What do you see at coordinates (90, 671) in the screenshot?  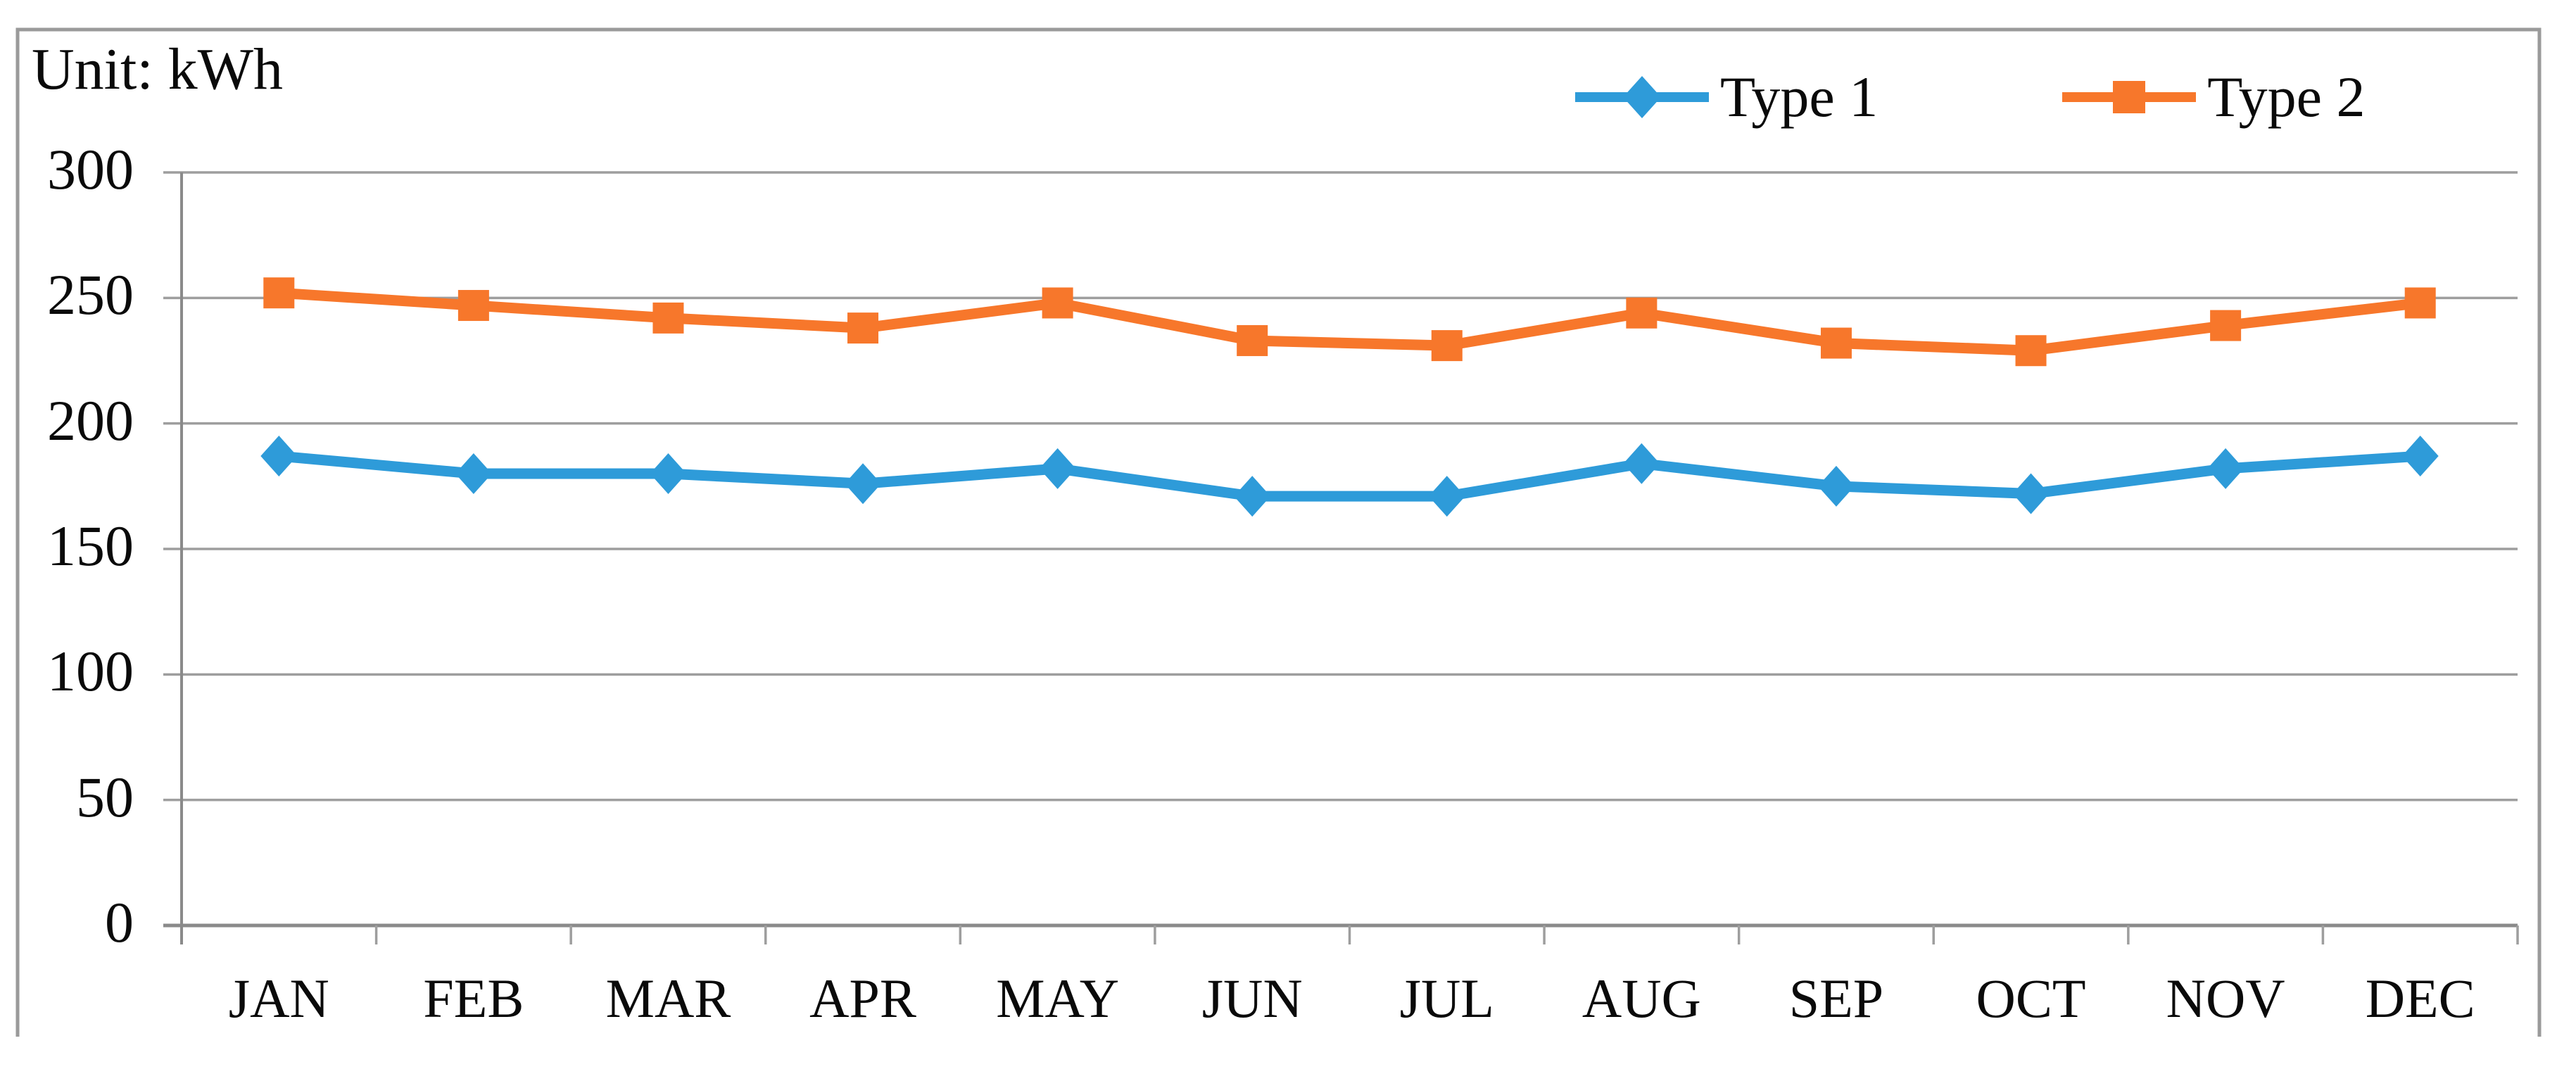 I see `y-axis-label-100: 100` at bounding box center [90, 671].